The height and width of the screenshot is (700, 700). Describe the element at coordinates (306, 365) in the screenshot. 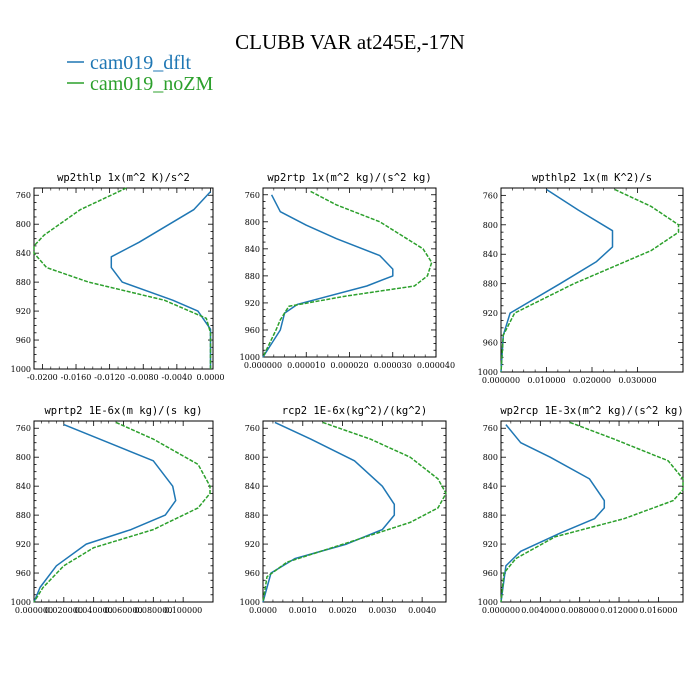

I see `x-tick-label: 0.000010` at that location.